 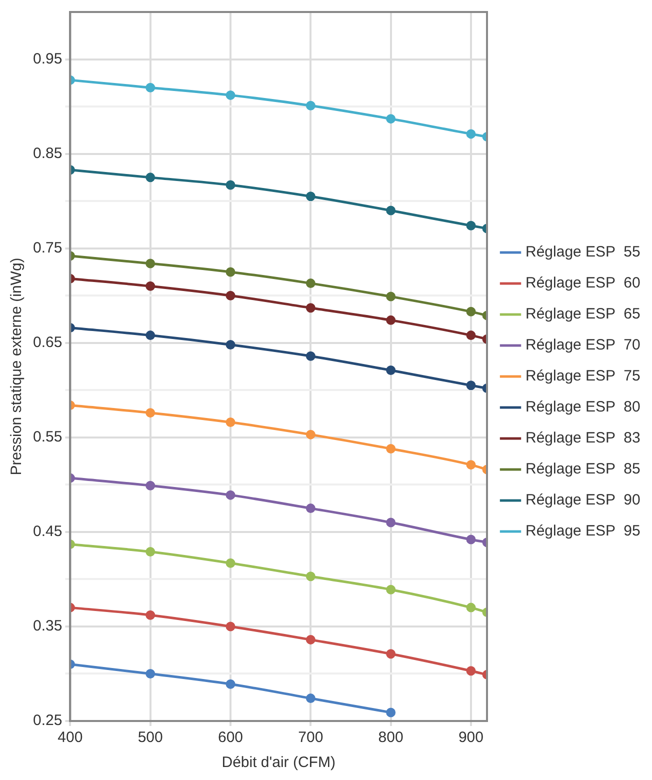 I want to click on y-tick-label: 0.95, so click(x=47, y=59).